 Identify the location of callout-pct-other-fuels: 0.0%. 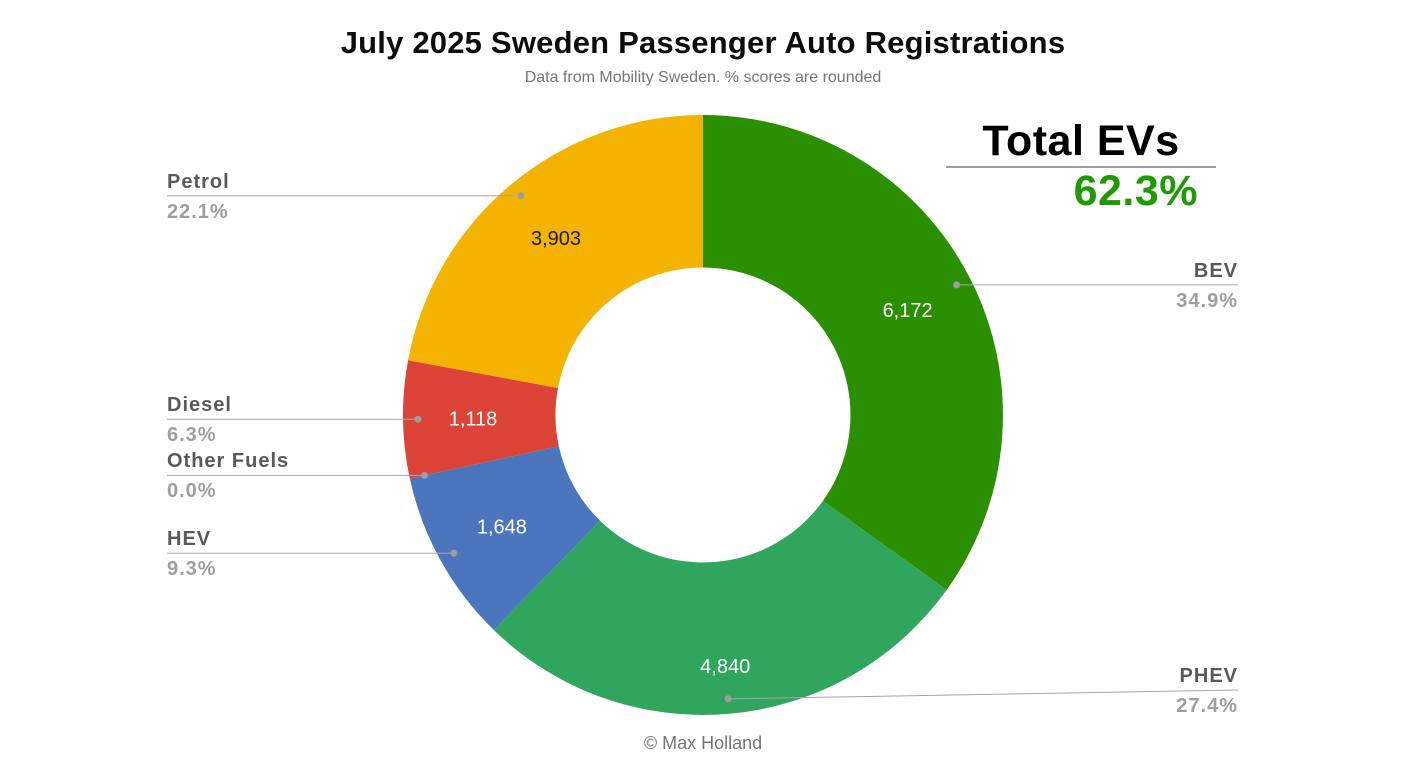
(192, 491).